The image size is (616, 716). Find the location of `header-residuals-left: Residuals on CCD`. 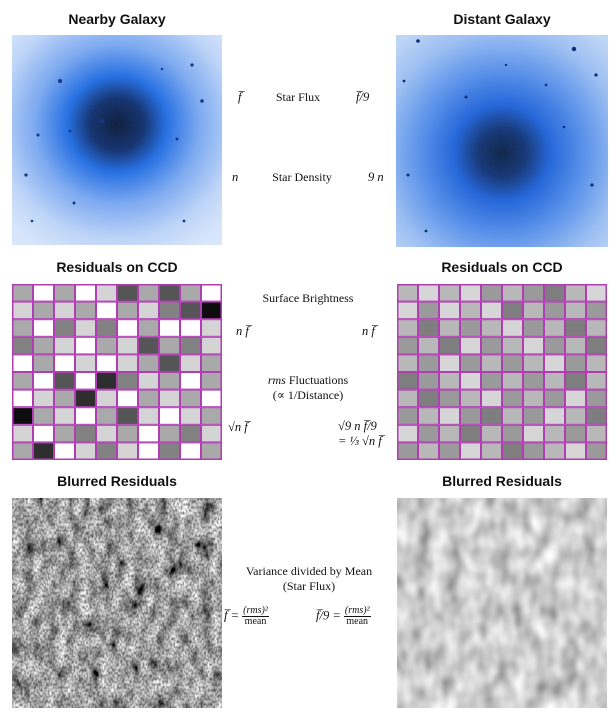

header-residuals-left: Residuals on CCD is located at coordinates (117, 267).